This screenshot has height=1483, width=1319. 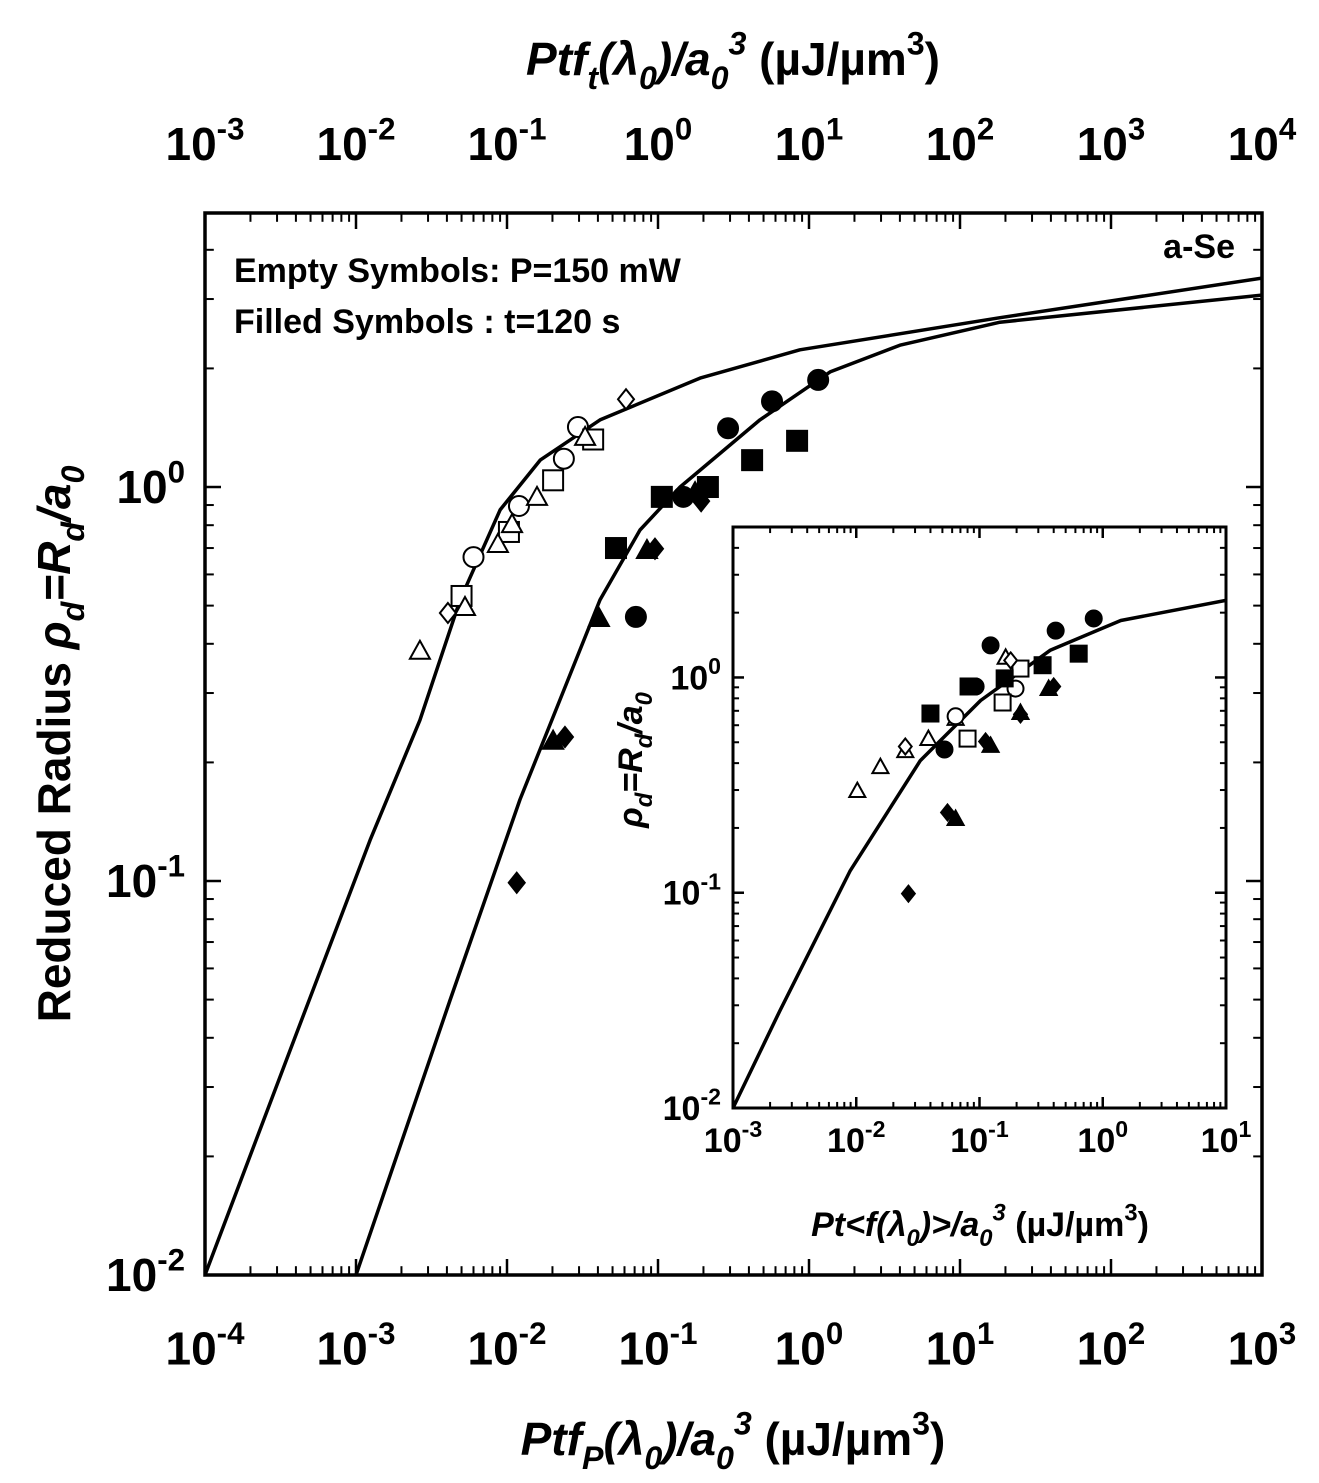 What do you see at coordinates (427, 322) in the screenshot?
I see `annotation: Filled Symbols : t=120 s` at bounding box center [427, 322].